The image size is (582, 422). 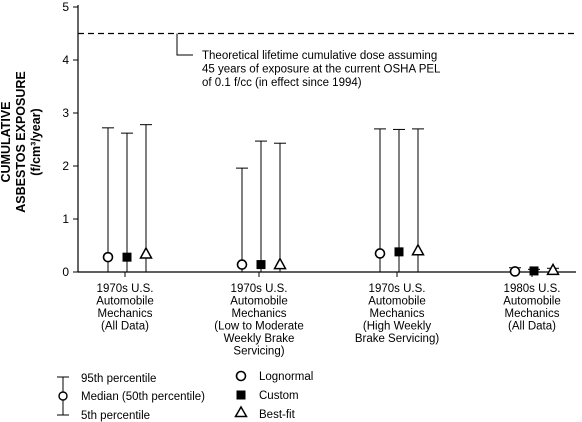 I want to click on legend-bestfit-label: Best-fit, so click(x=277, y=415).